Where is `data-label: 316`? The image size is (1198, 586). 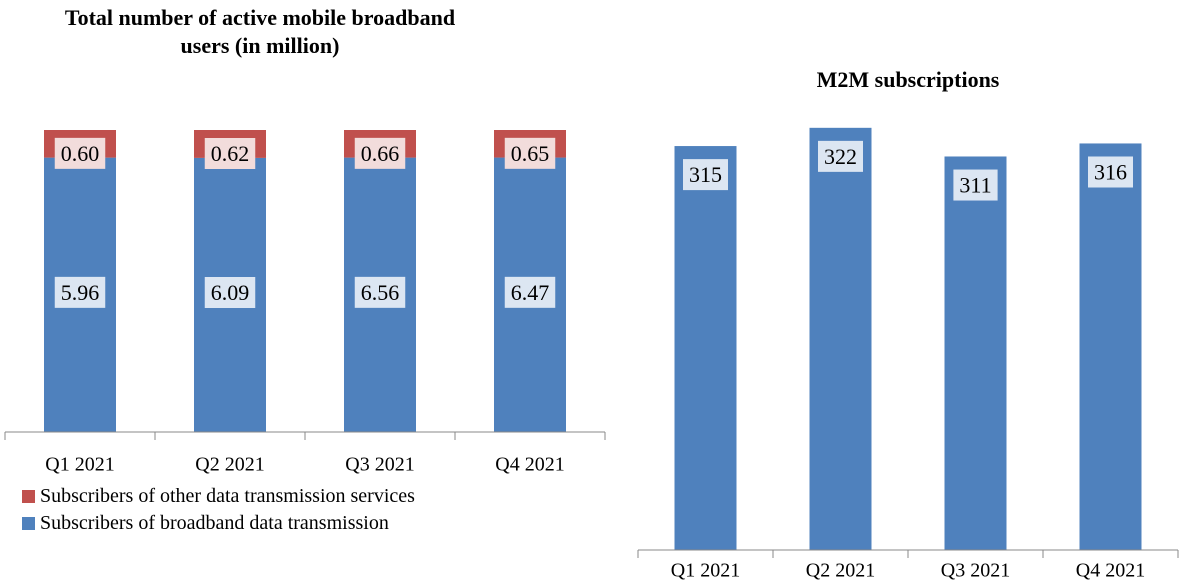
data-label: 316 is located at coordinates (1110, 172).